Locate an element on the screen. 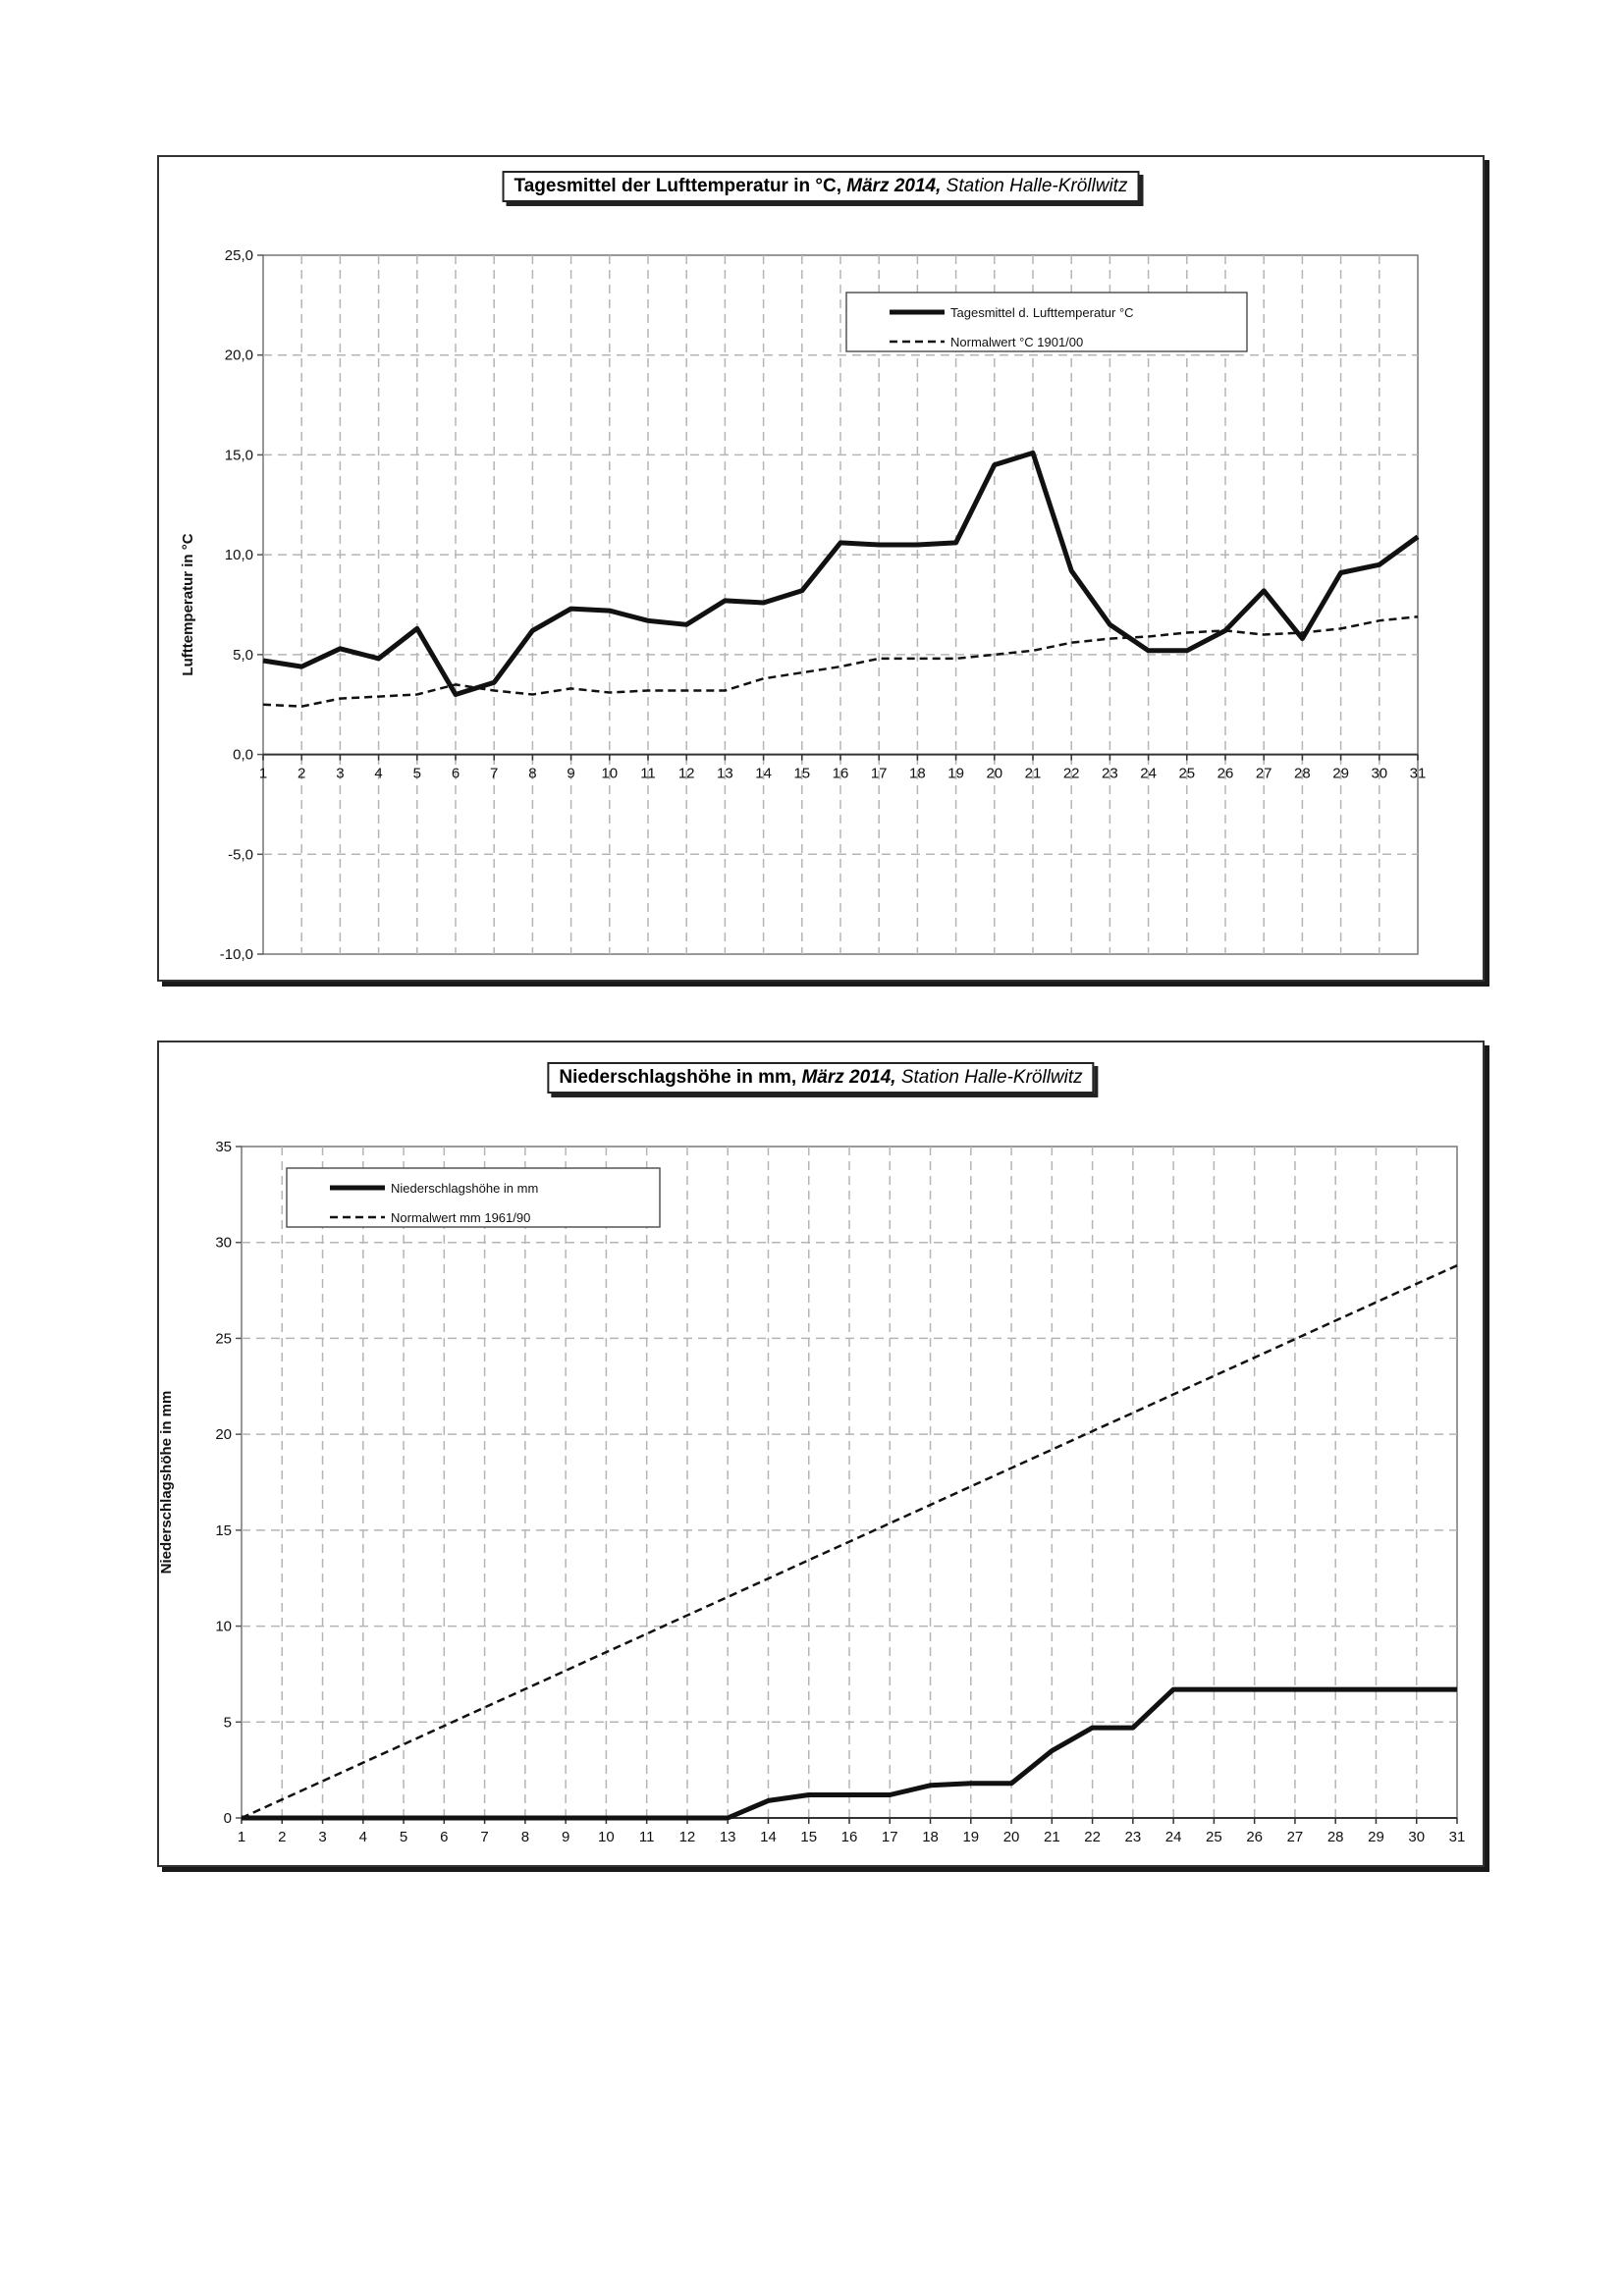 Image resolution: width=1623 pixels, height=2296 pixels. y-tick-label: 0,0 is located at coordinates (243, 755).